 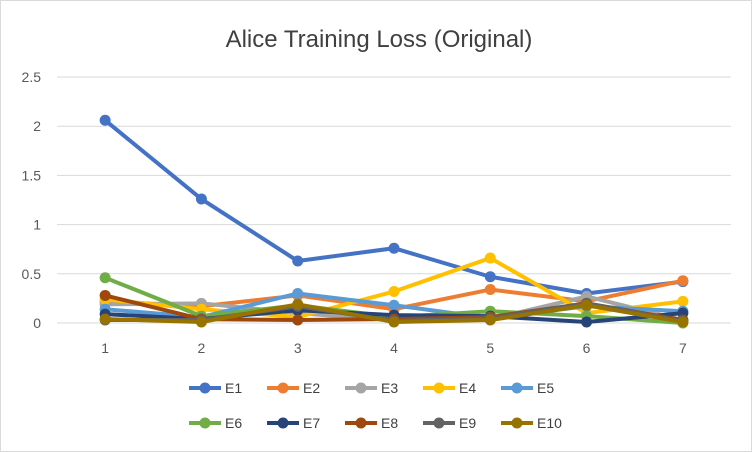 I want to click on x-tick-label: 6, so click(x=587, y=348).